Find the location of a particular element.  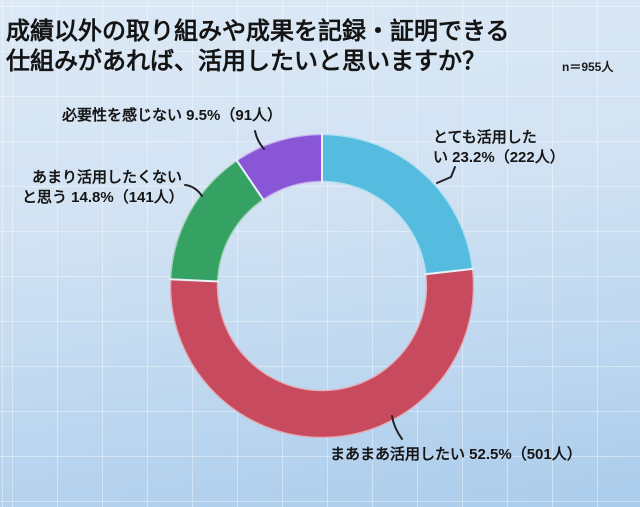

donut-inner-outline is located at coordinates (322, 286).